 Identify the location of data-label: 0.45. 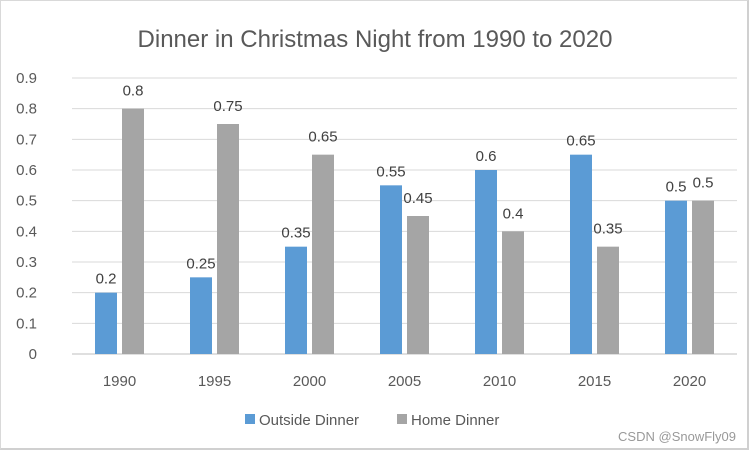
(417, 198).